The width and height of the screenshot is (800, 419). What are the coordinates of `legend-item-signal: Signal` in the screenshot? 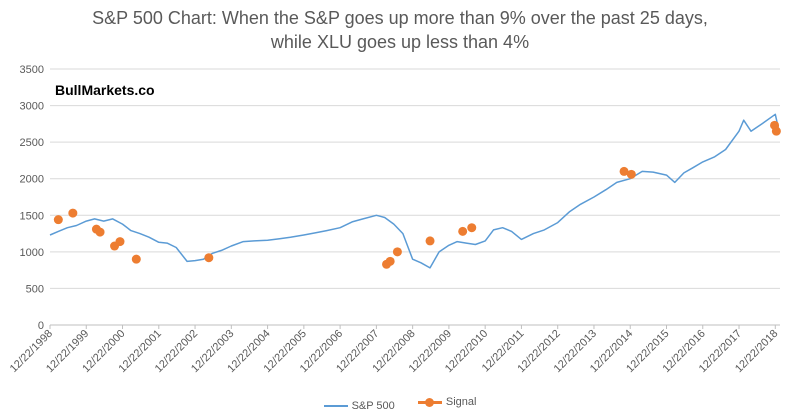 It's located at (447, 402).